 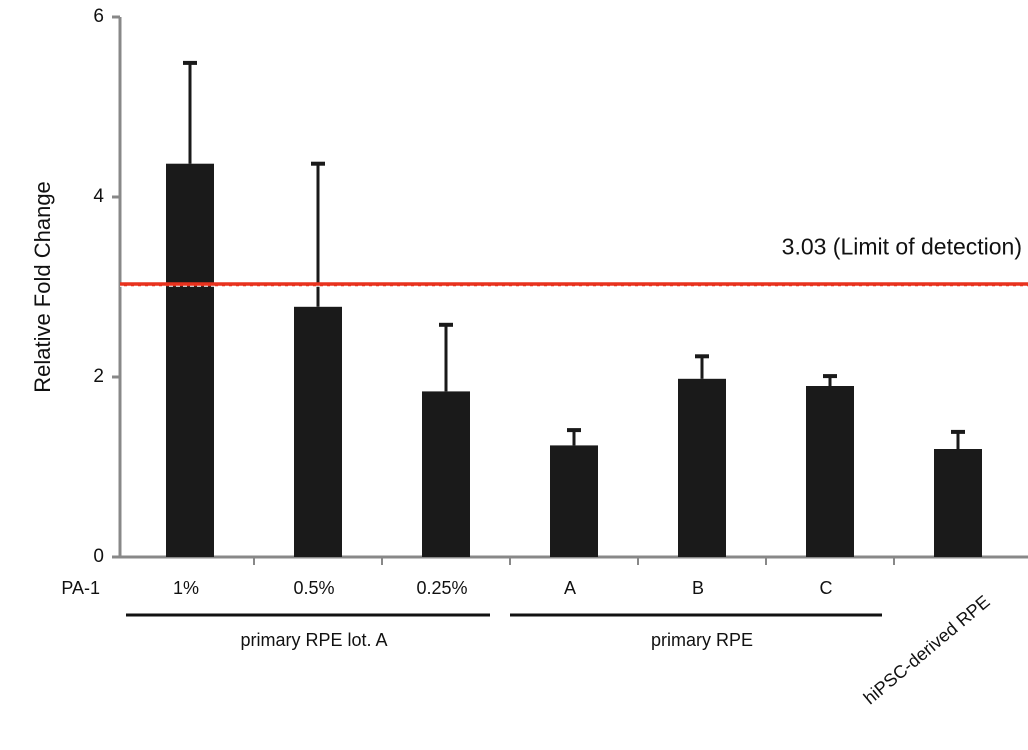 What do you see at coordinates (826, 588) in the screenshot?
I see `x-tick-label: C` at bounding box center [826, 588].